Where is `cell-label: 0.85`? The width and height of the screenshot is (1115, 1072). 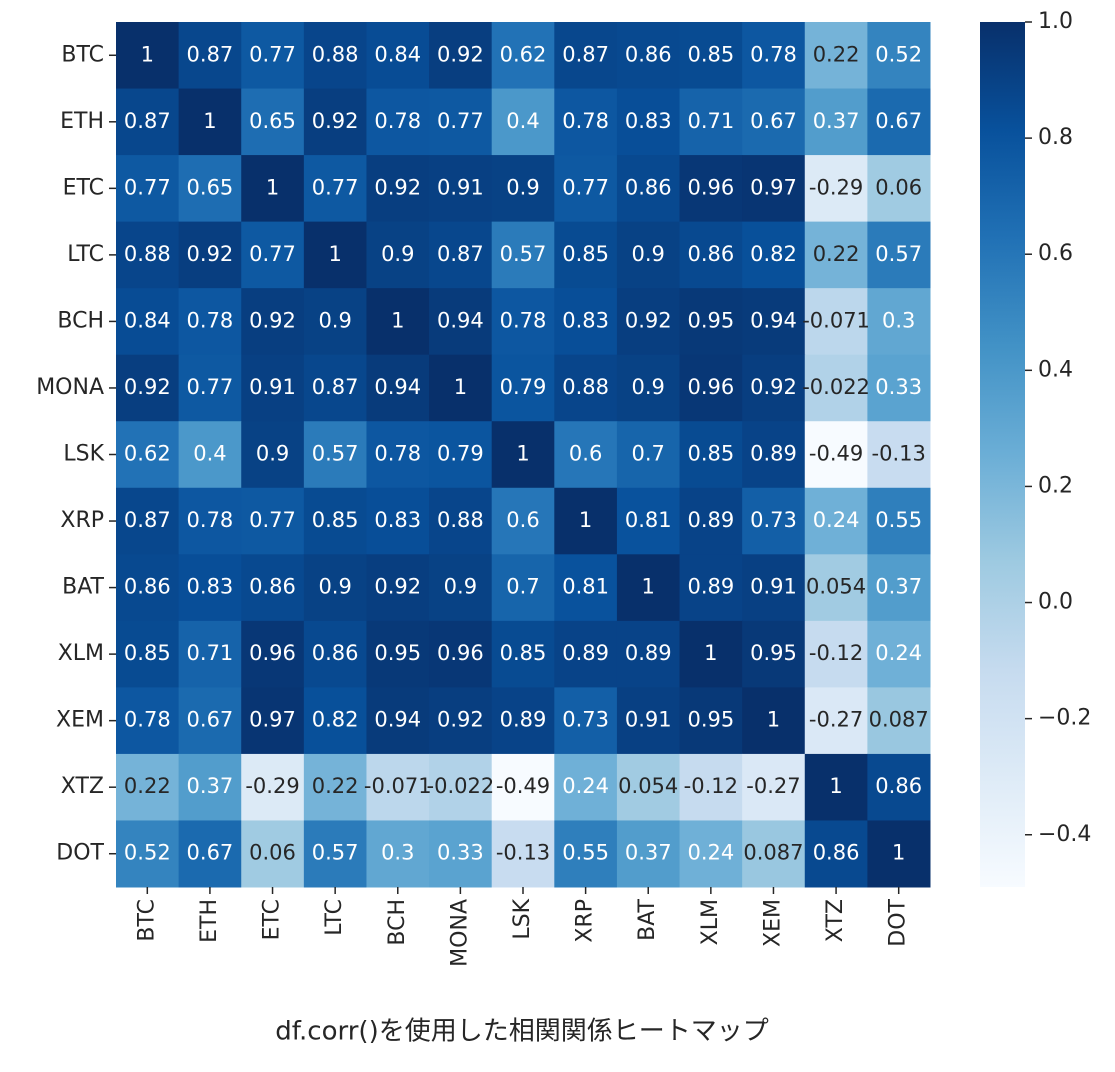
cell-label: 0.85 is located at coordinates (335, 520).